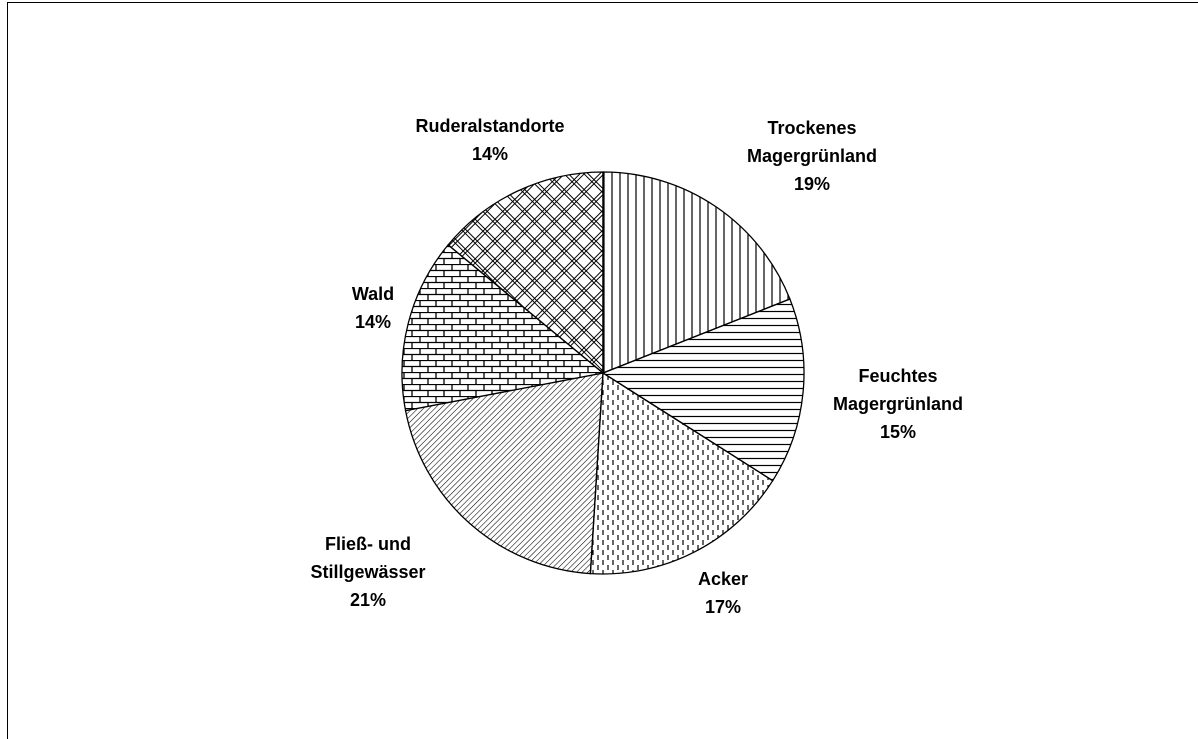 This screenshot has height=739, width=1198. I want to click on slice-label: Ruderalstandorte 14%, so click(490, 140).